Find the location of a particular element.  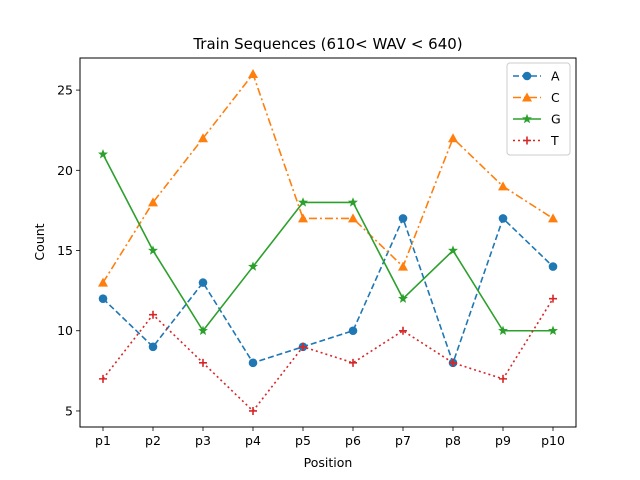

legend-item-T: T is located at coordinates (536, 140).